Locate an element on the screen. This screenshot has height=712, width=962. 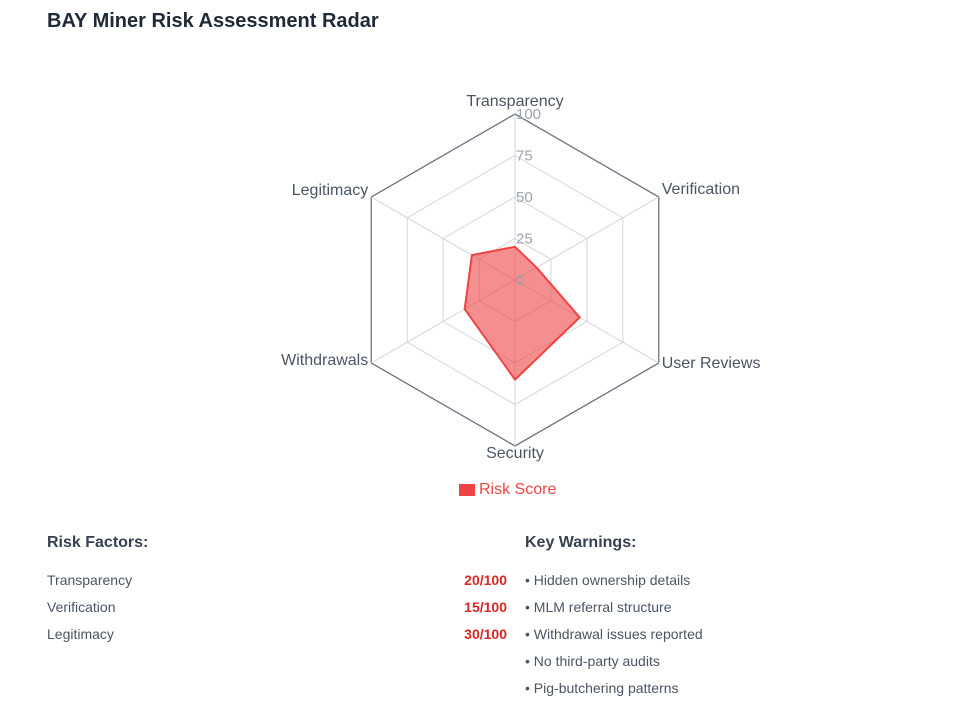
warning-item: • Withdrawal issues reported is located at coordinates (614, 633).